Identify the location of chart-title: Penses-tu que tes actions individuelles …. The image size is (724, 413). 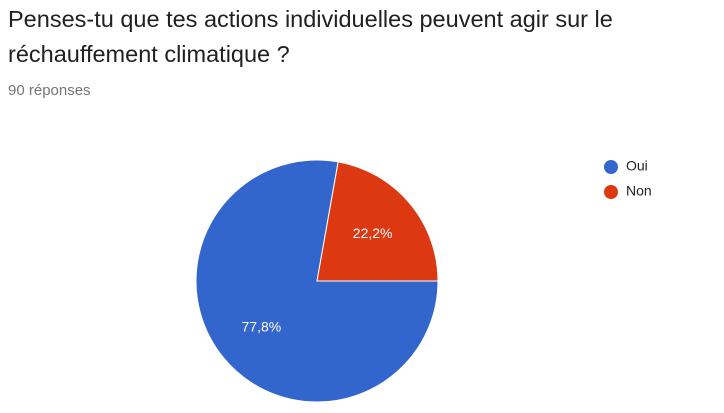
(310, 36).